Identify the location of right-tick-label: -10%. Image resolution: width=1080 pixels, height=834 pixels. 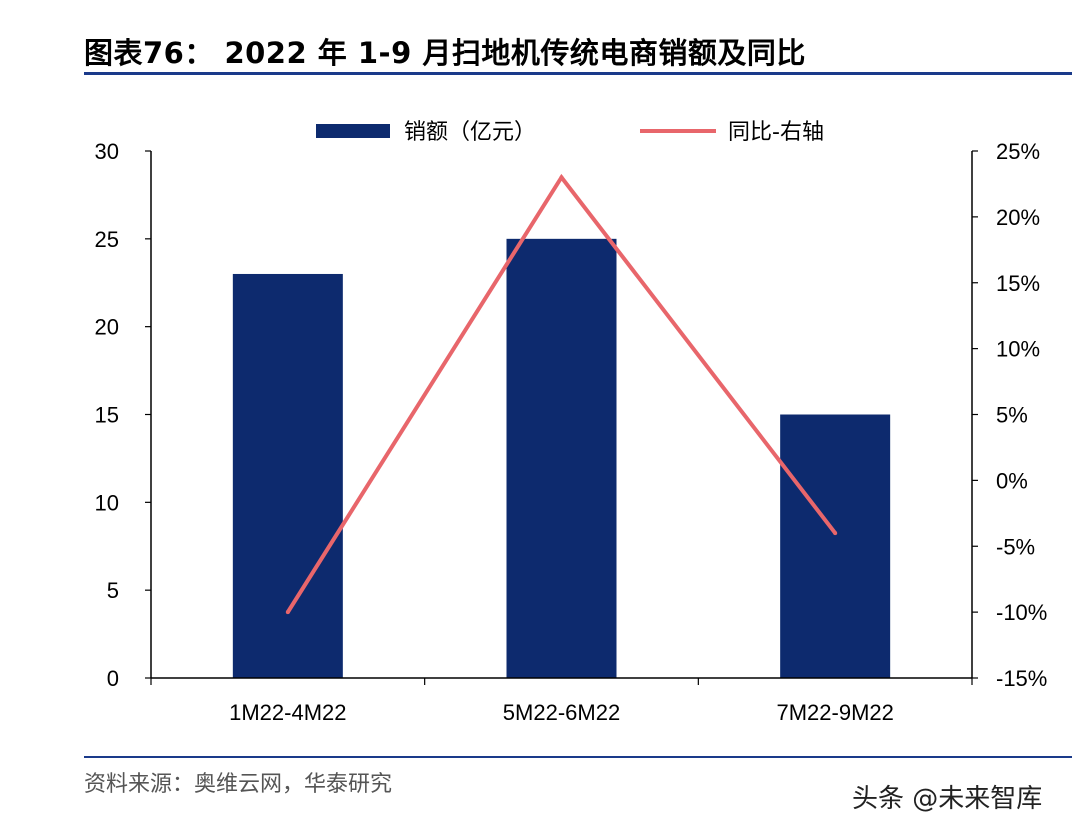
(1021, 612).